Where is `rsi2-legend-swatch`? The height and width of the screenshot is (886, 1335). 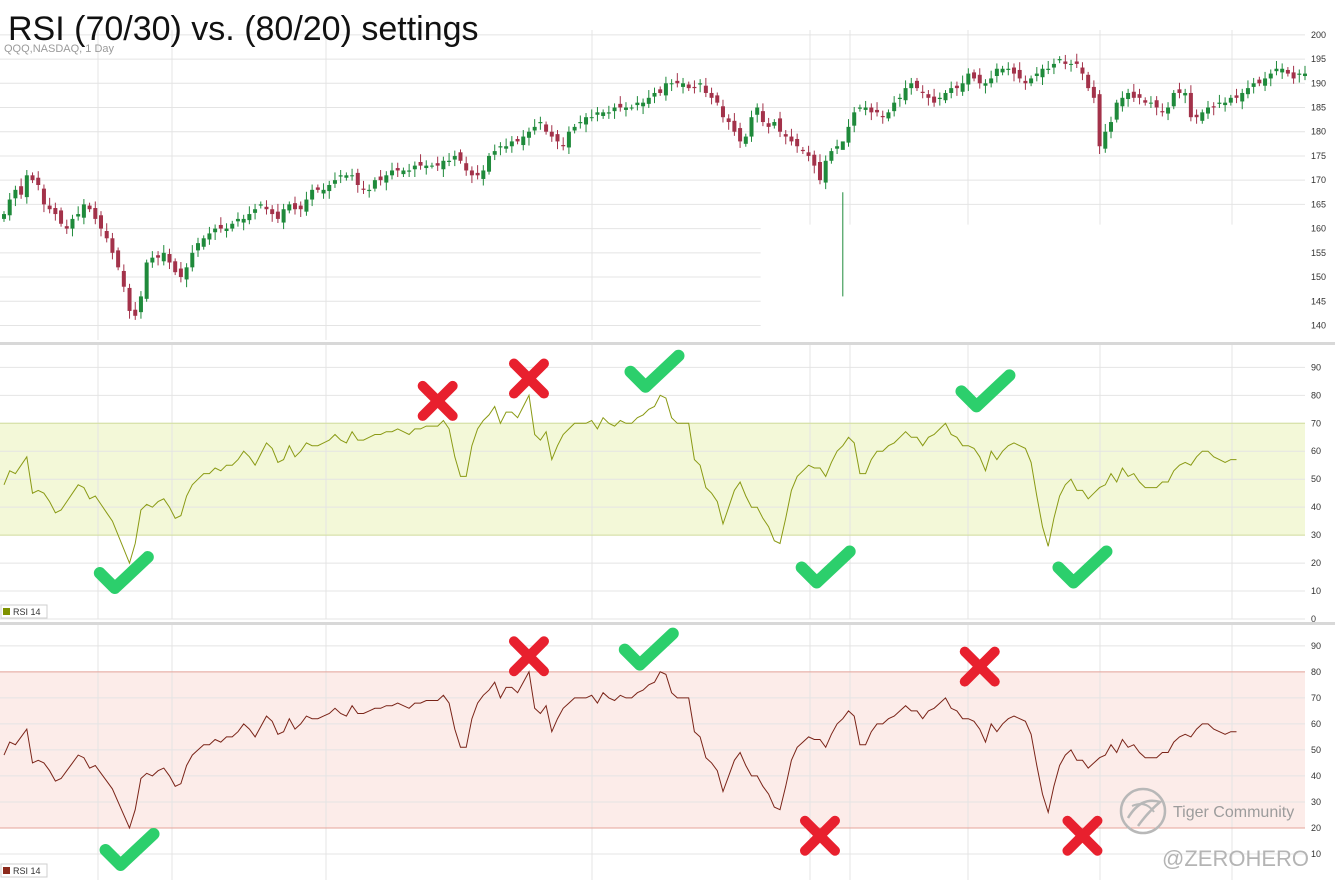
rsi2-legend-swatch is located at coordinates (6, 870).